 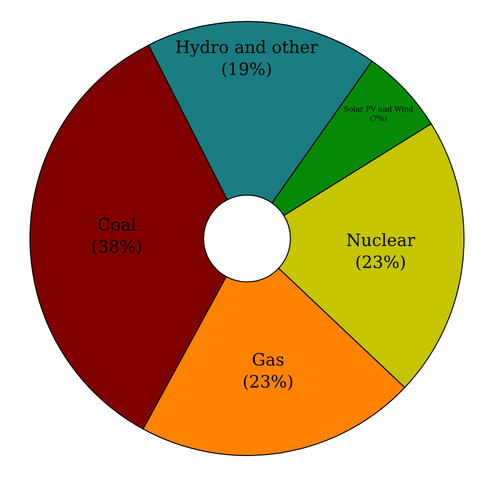 What do you see at coordinates (381, 240) in the screenshot?
I see `slice-label: Nuclear` at bounding box center [381, 240].